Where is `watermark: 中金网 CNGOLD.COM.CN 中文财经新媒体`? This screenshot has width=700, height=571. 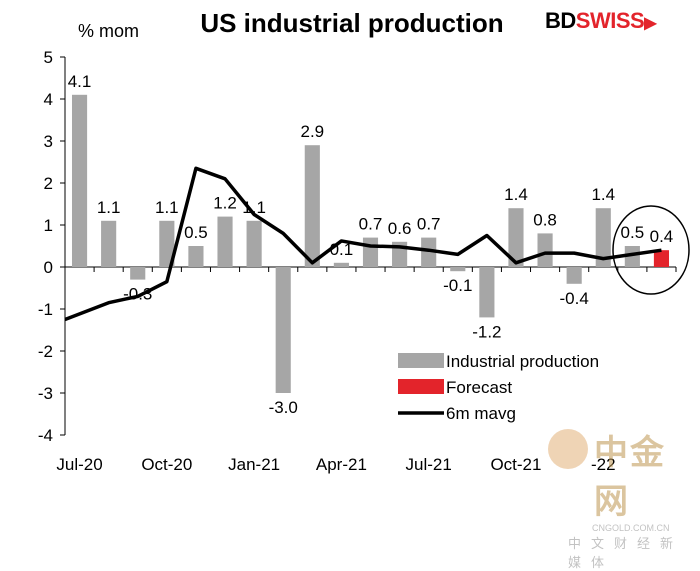 watermark: 中金网 CNGOLD.COM.CN 中文财经新媒体 is located at coordinates (624, 498).